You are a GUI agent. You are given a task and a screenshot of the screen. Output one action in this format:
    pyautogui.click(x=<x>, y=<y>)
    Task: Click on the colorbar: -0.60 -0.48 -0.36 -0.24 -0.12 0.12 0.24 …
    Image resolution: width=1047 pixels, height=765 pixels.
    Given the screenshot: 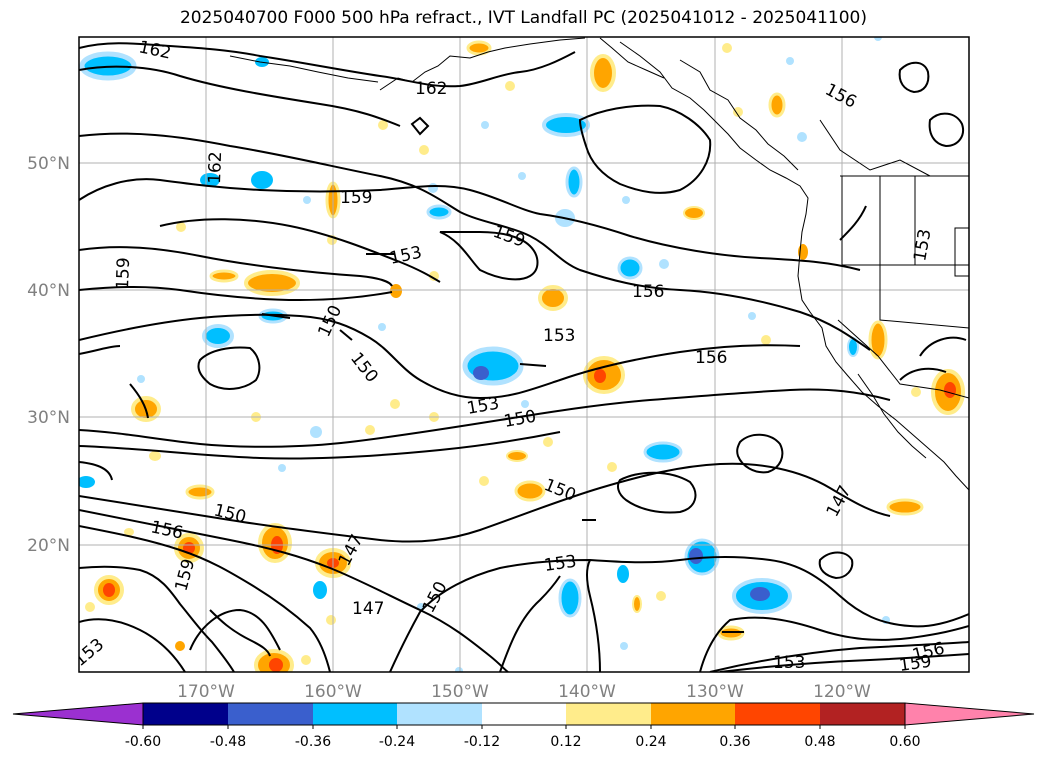 What is the action you would take?
    pyautogui.click(x=523, y=726)
    